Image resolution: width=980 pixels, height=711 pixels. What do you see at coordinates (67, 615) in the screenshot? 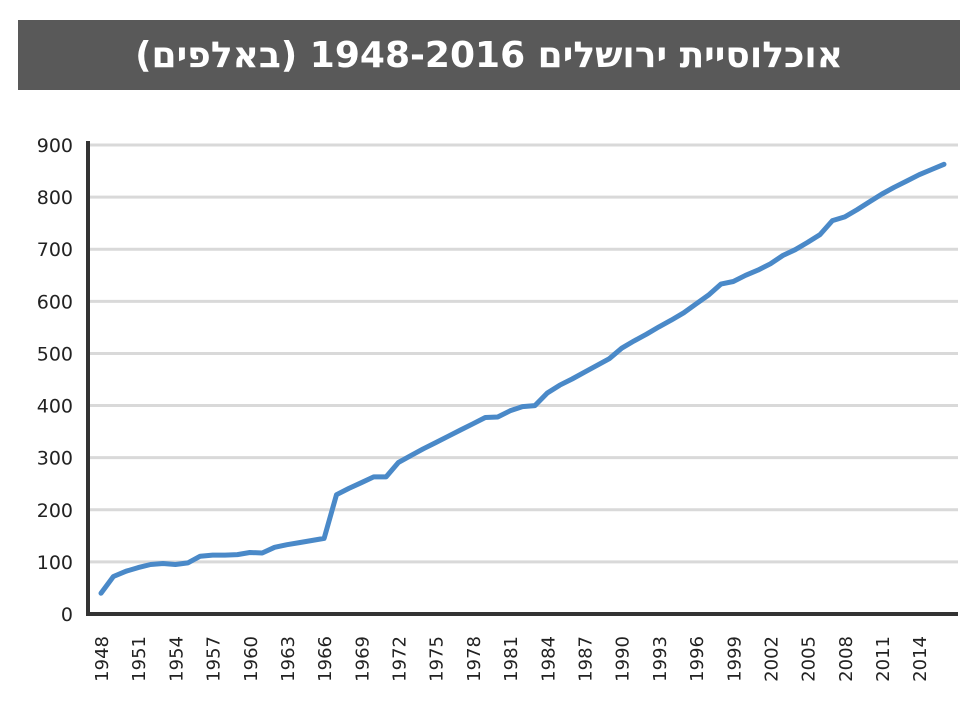
I see `y-tick-label: 0` at bounding box center [67, 615].